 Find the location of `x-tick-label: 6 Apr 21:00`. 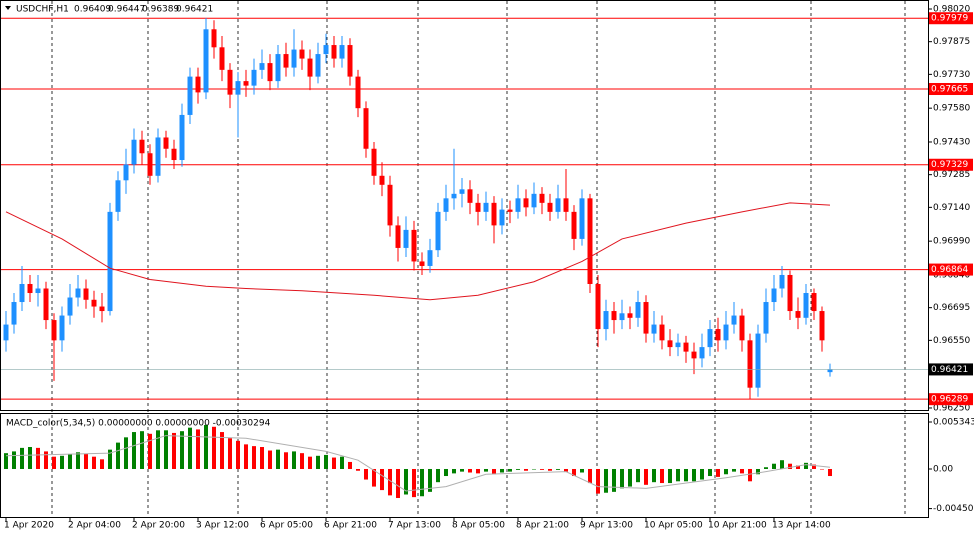

x-tick-label: 6 Apr 21:00 is located at coordinates (350, 526).